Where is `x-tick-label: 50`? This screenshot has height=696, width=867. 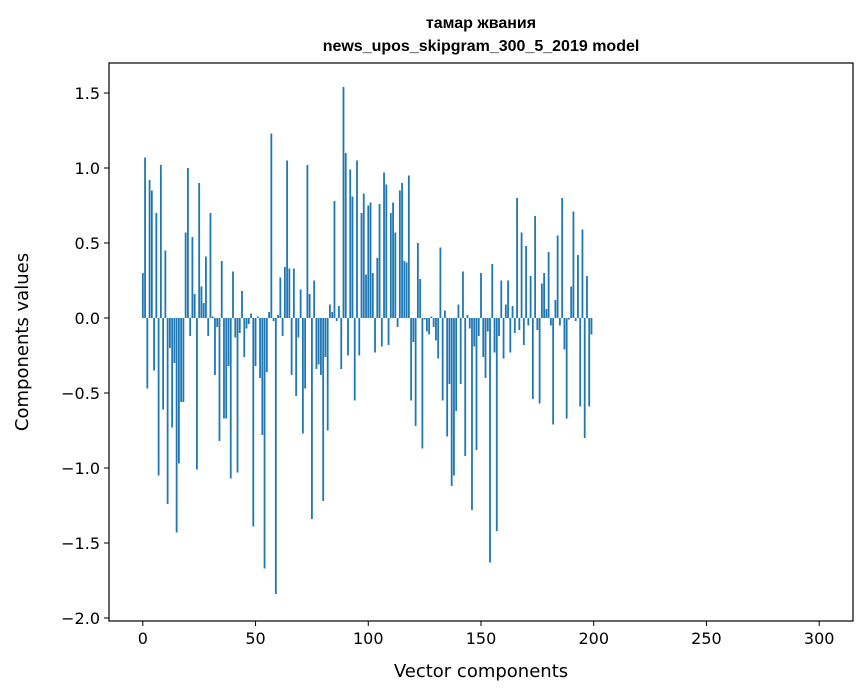 x-tick-label: 50 is located at coordinates (255, 638).